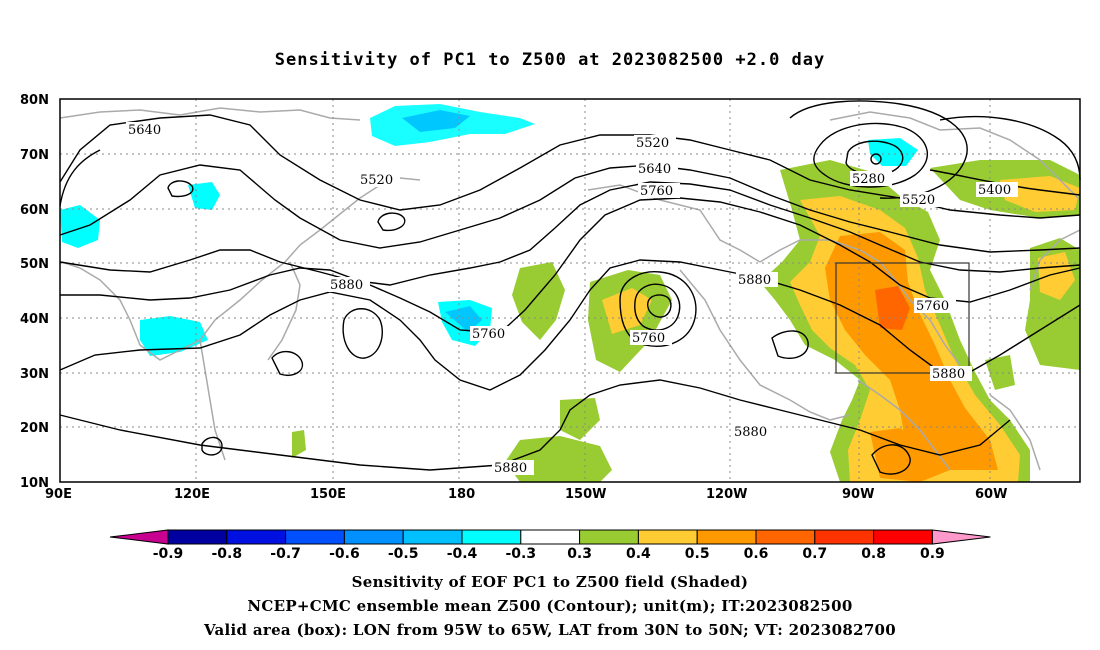 Image resolution: width=1100 pixels, height=650 pixels. I want to click on colorbar-arrow-low, so click(139, 537).